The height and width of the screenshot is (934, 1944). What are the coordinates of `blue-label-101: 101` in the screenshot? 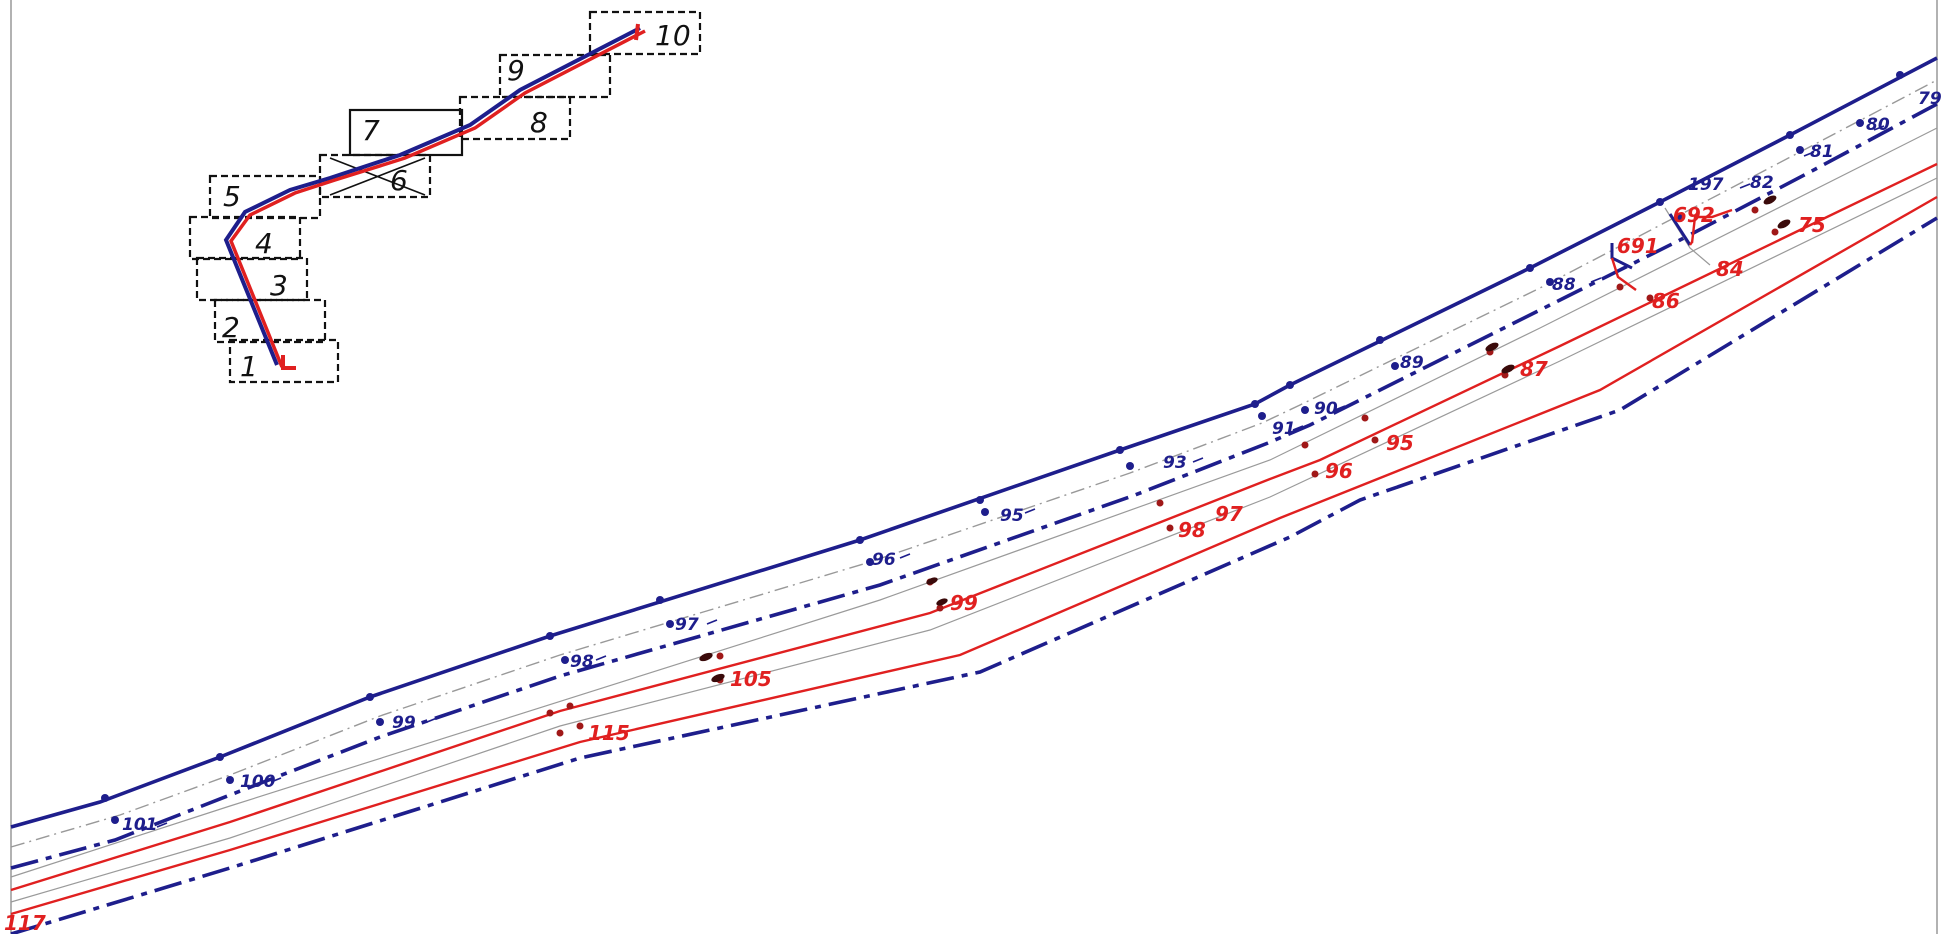 It's located at (140, 825).